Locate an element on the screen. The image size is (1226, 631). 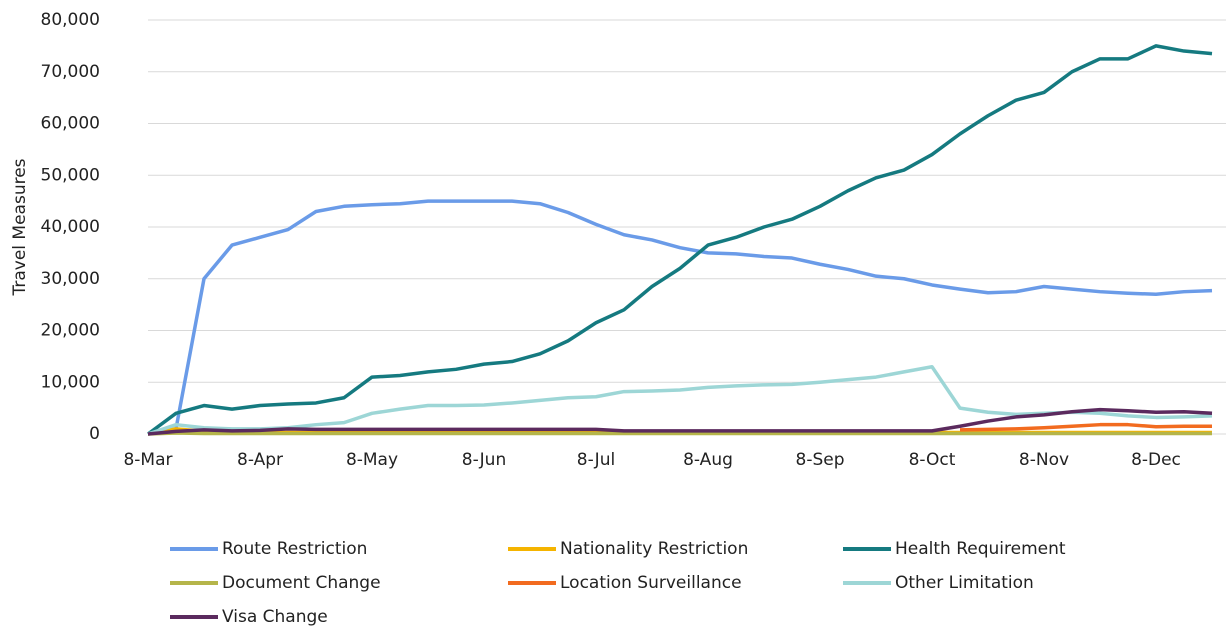
y-tick-label: 50,000 is located at coordinates (70, 175).